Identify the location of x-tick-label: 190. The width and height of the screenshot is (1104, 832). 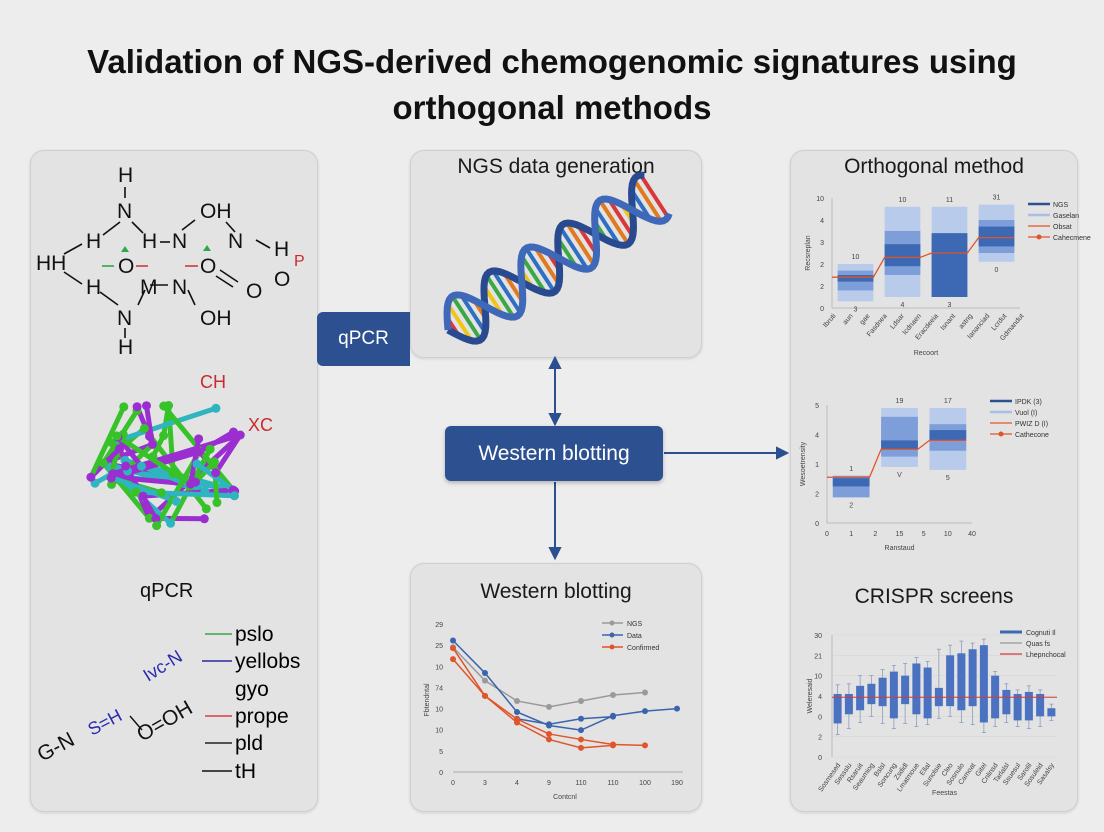
(677, 783).